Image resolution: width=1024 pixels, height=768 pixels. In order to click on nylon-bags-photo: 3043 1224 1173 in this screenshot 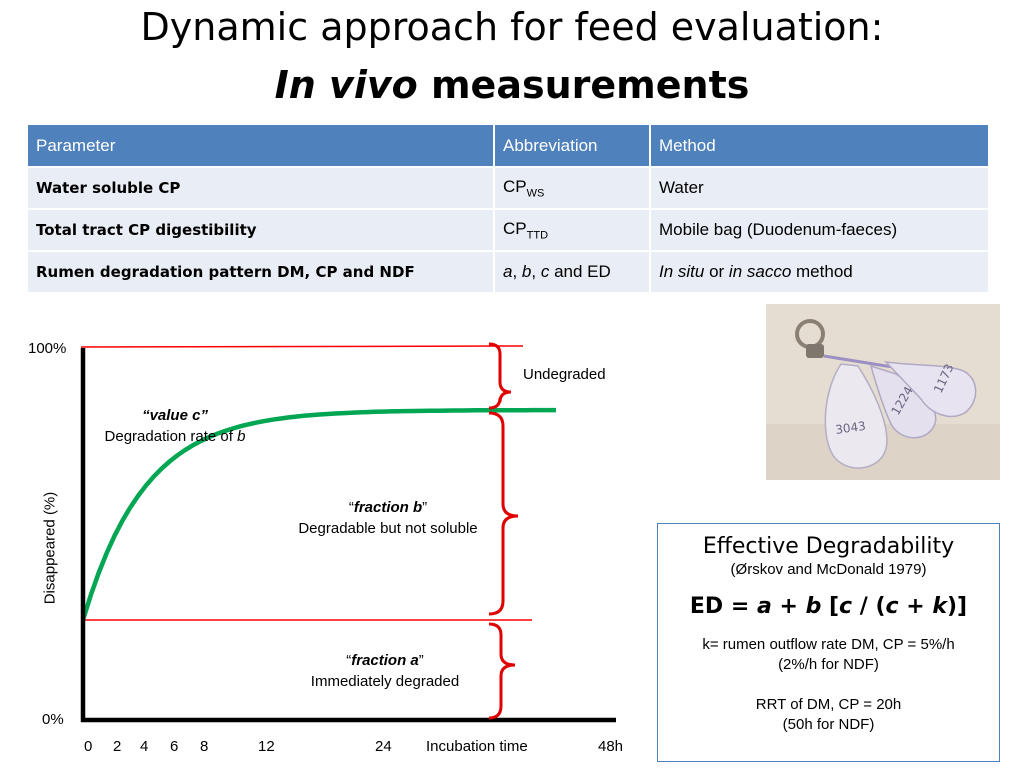, I will do `click(883, 392)`.